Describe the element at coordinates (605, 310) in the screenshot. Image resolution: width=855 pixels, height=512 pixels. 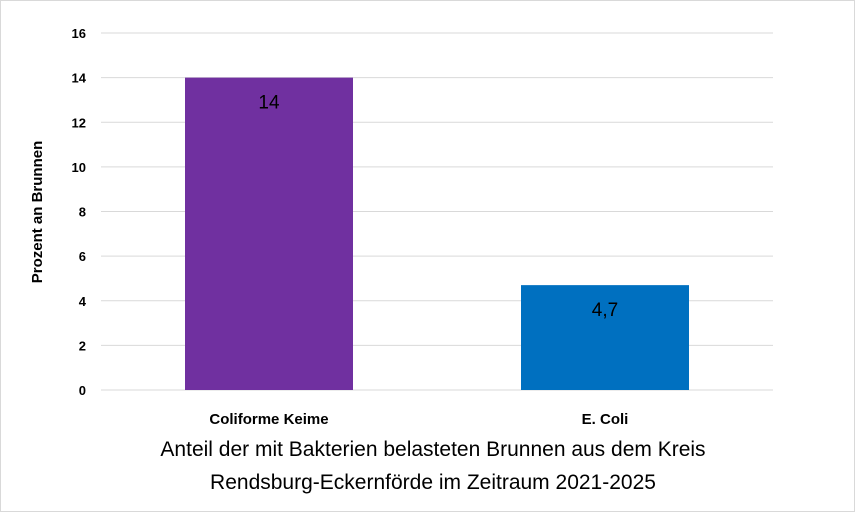
I see `data-label: 4,7` at that location.